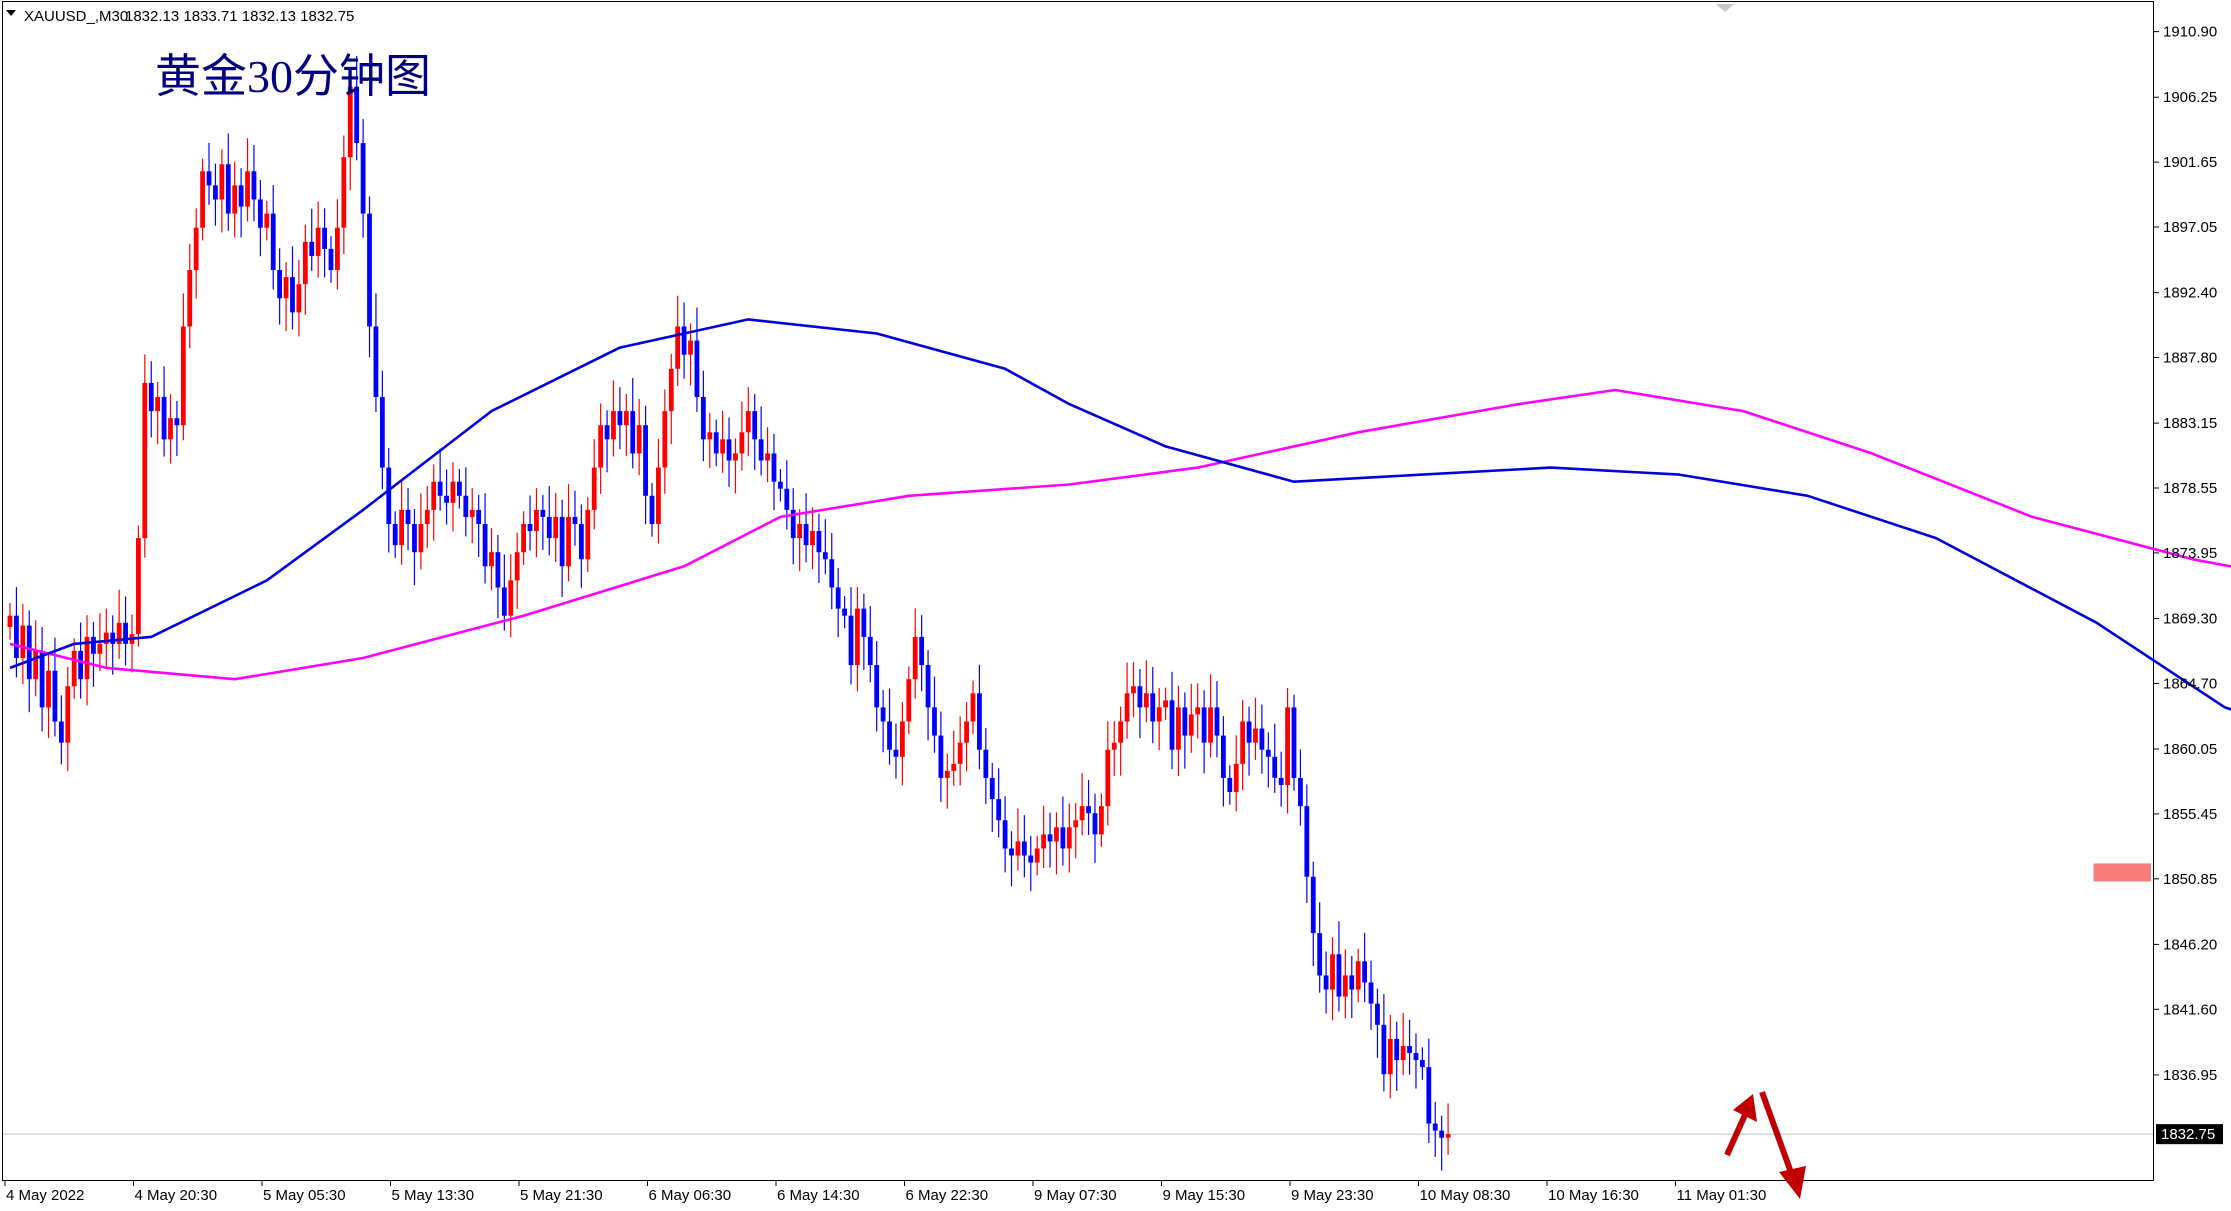  Describe the element at coordinates (1593, 1195) in the screenshot. I see `x-tick-label: 10 May 16:30` at that location.